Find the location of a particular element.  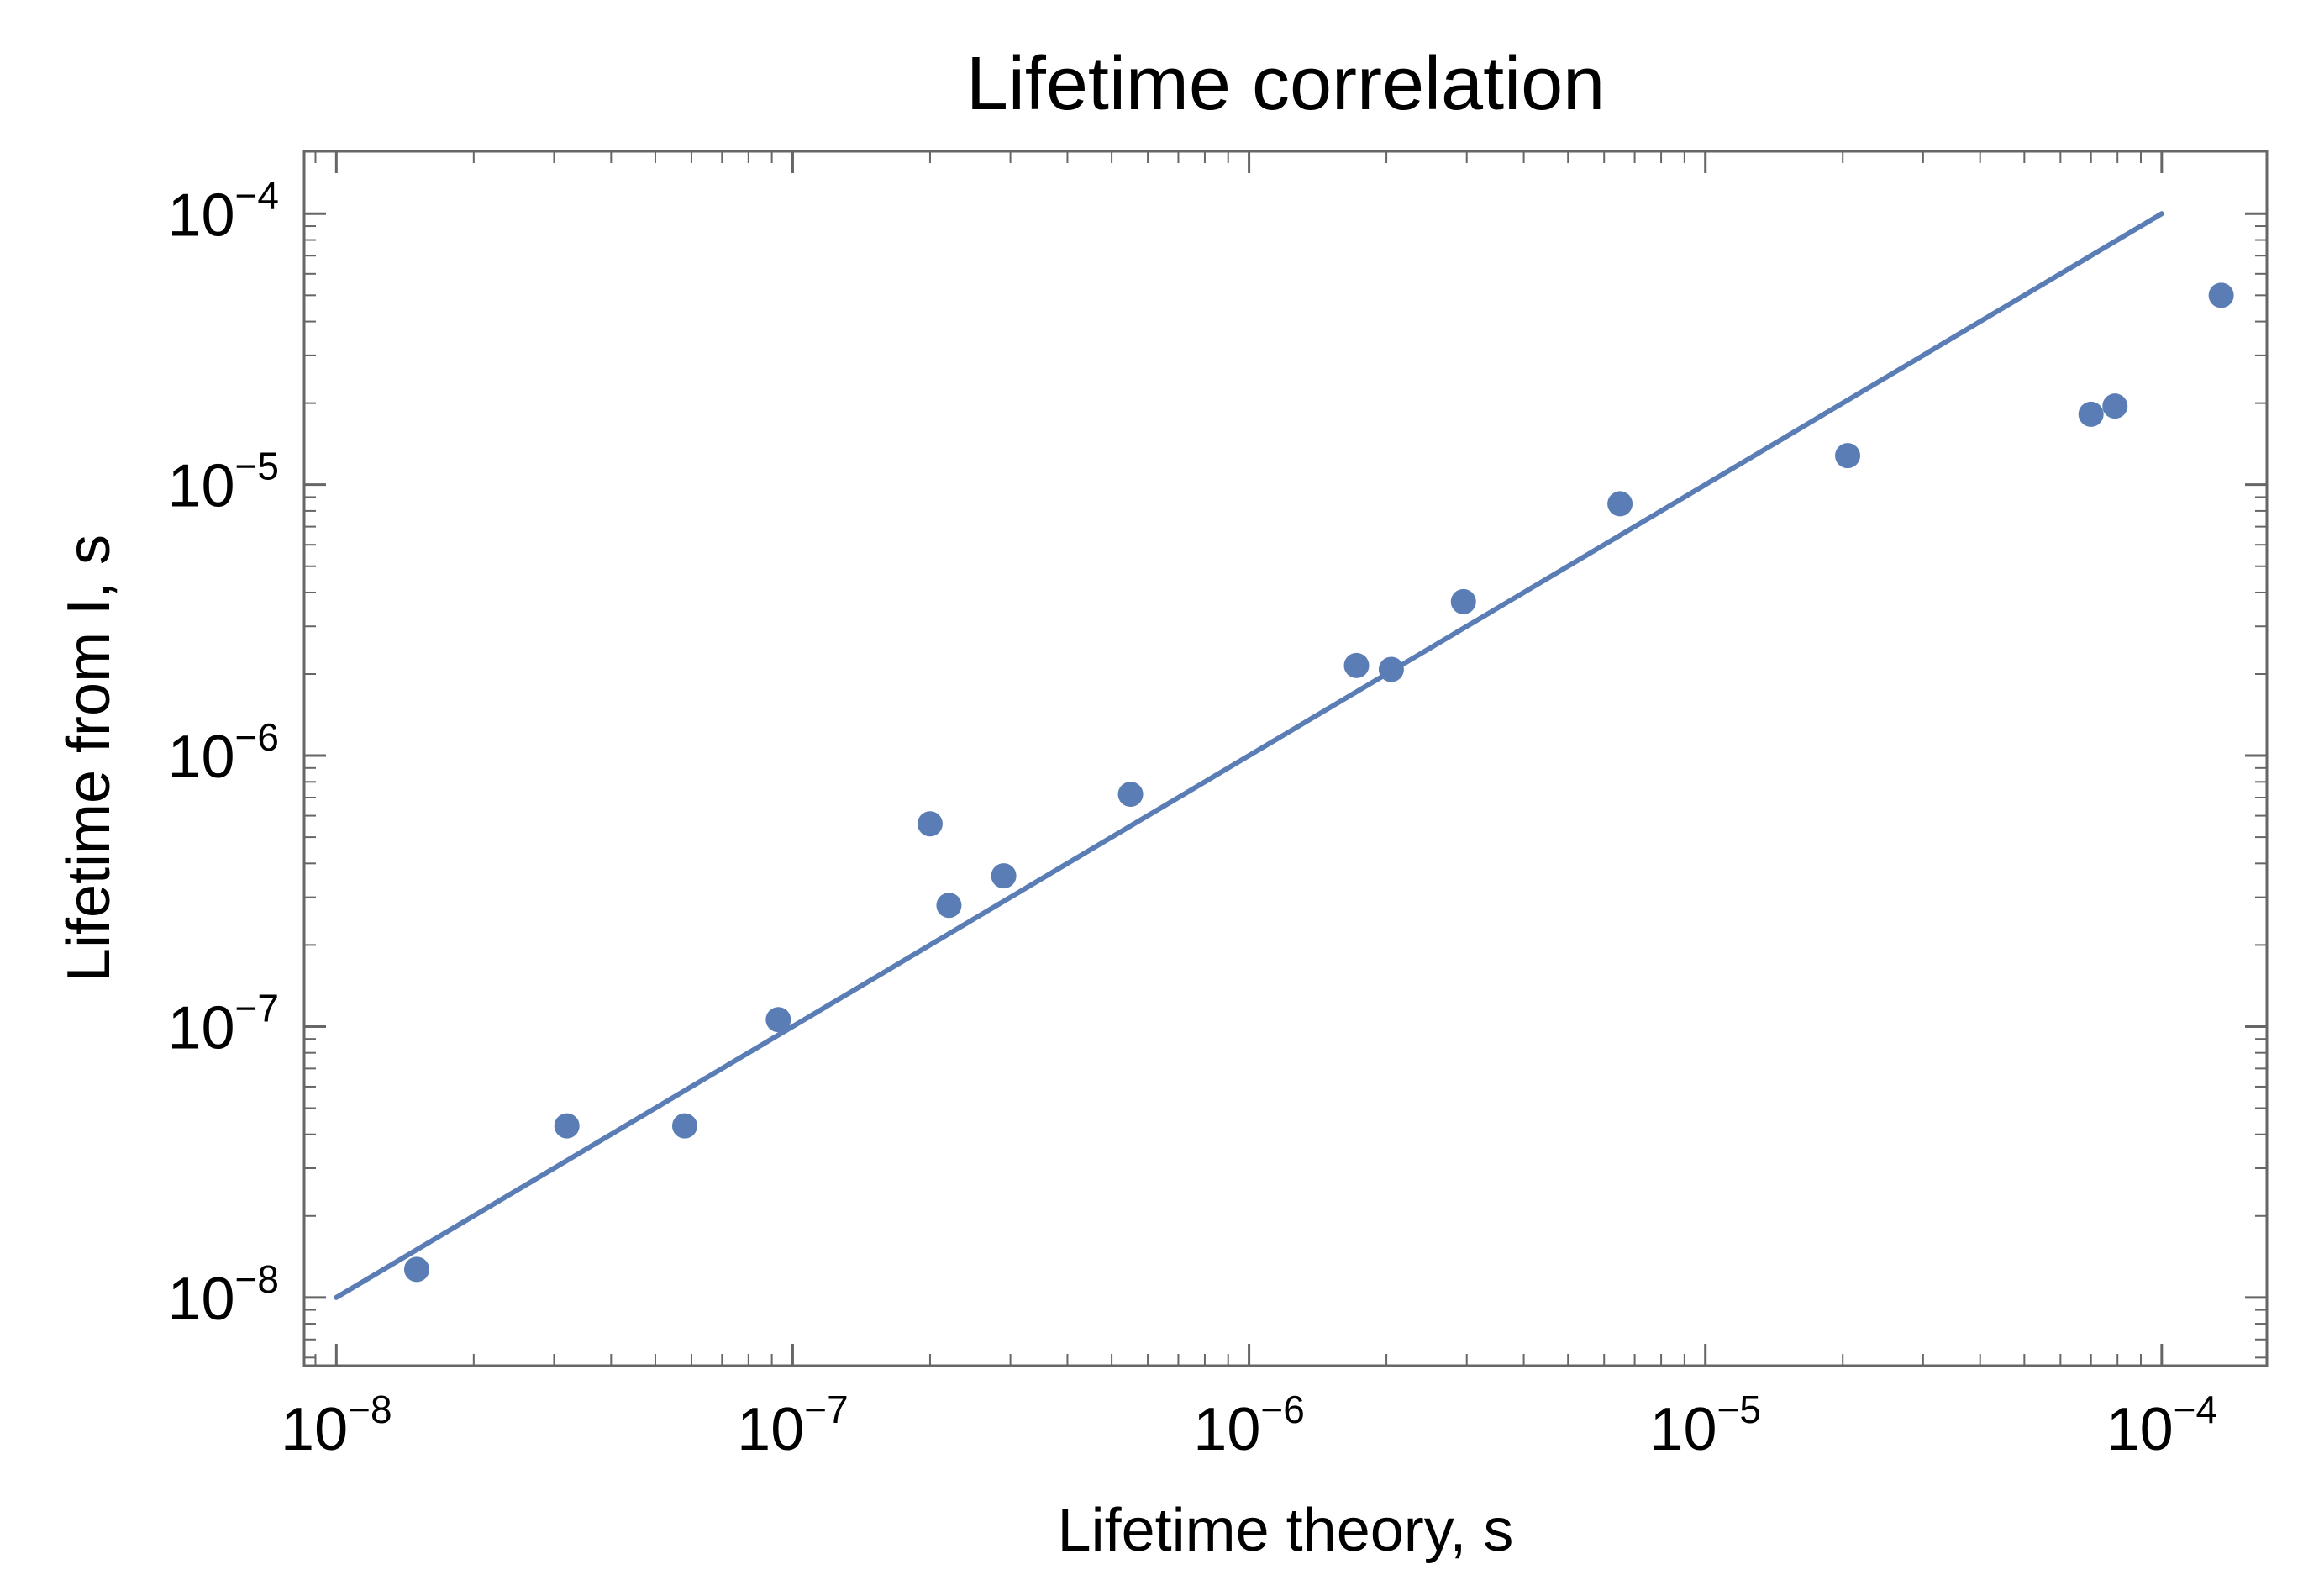

y-tick-label: 10⁻⁸ is located at coordinates (223, 1295).